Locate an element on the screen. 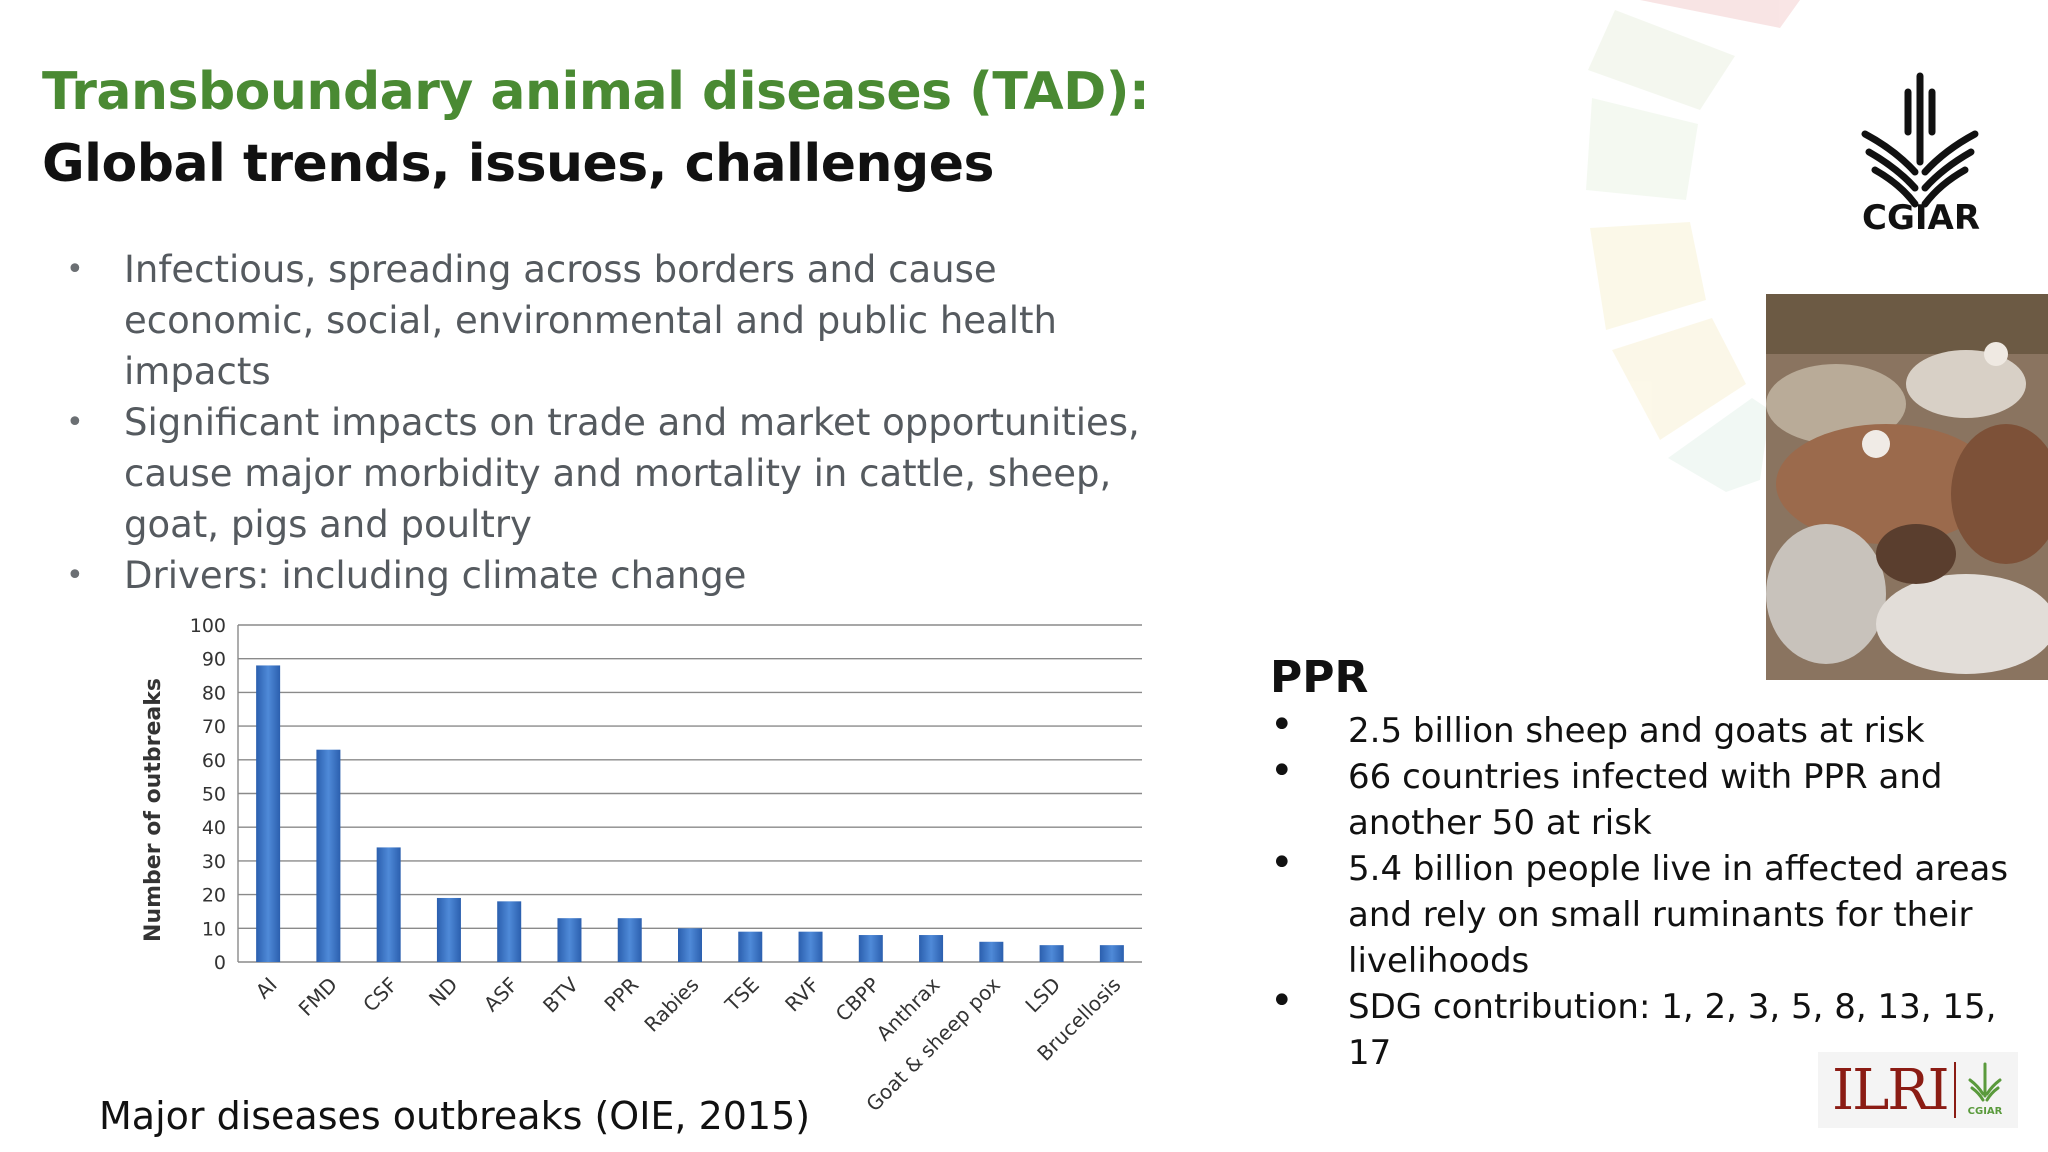 This screenshot has height=1152, width=2048. ilri-logo-icon: ILRI CGIAR is located at coordinates (1918, 1090).